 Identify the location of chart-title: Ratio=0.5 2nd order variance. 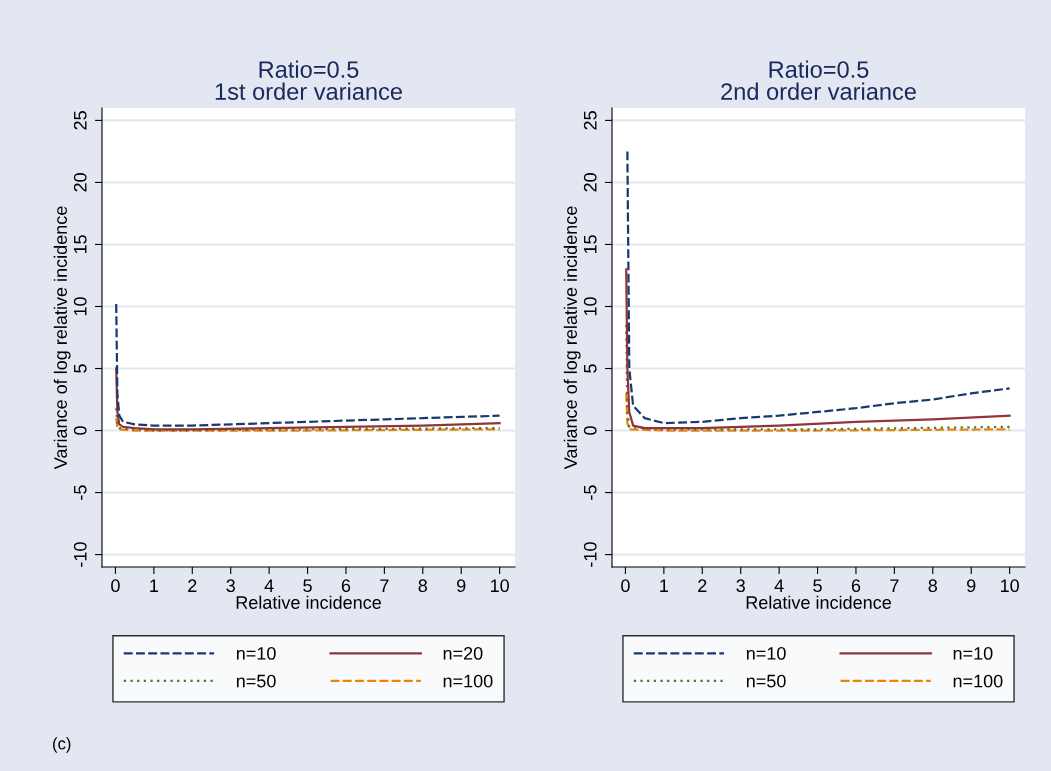
(818, 80).